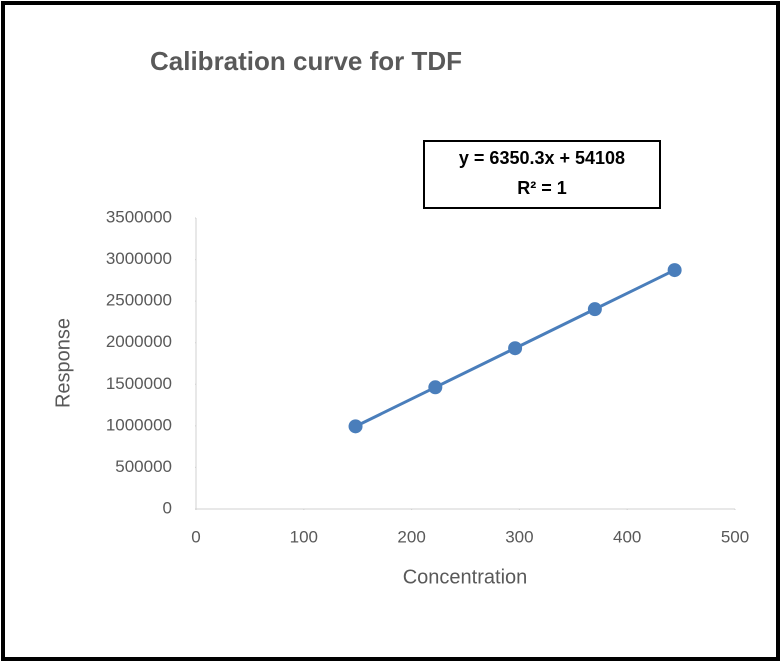 Image resolution: width=781 pixels, height=662 pixels. What do you see at coordinates (411, 536) in the screenshot?
I see `x-tick-label: 200` at bounding box center [411, 536].